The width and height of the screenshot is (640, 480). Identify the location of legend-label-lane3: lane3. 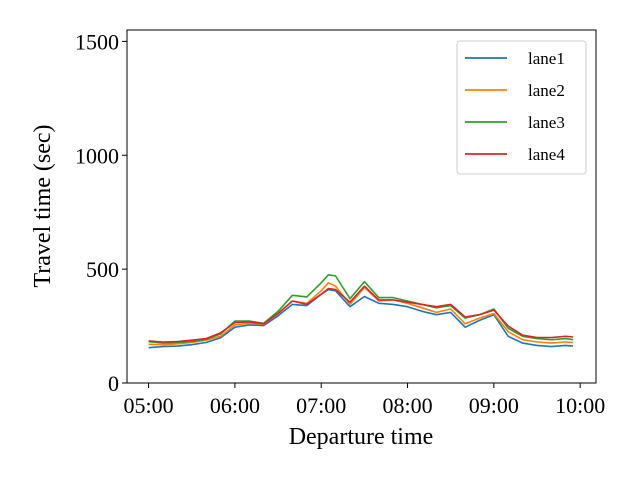
(546, 122).